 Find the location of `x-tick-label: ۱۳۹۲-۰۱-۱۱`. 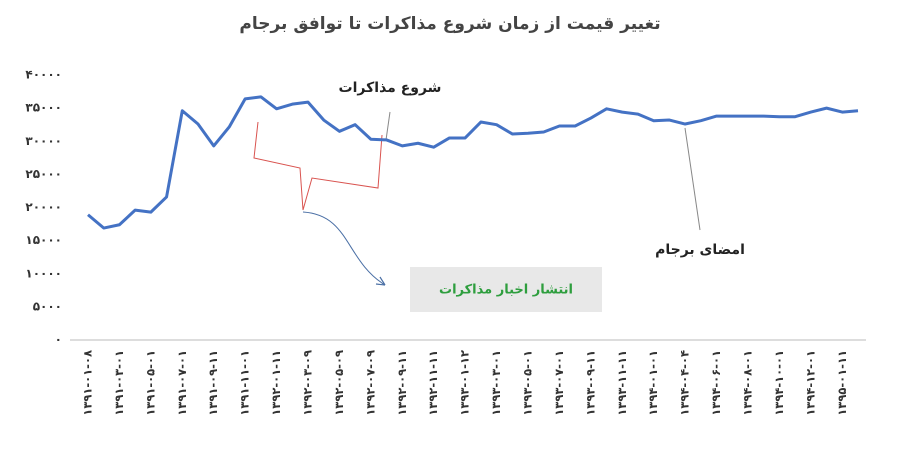

x-tick-label: ۱۳۹۲-۰۱-۱۱ is located at coordinates (276, 383).